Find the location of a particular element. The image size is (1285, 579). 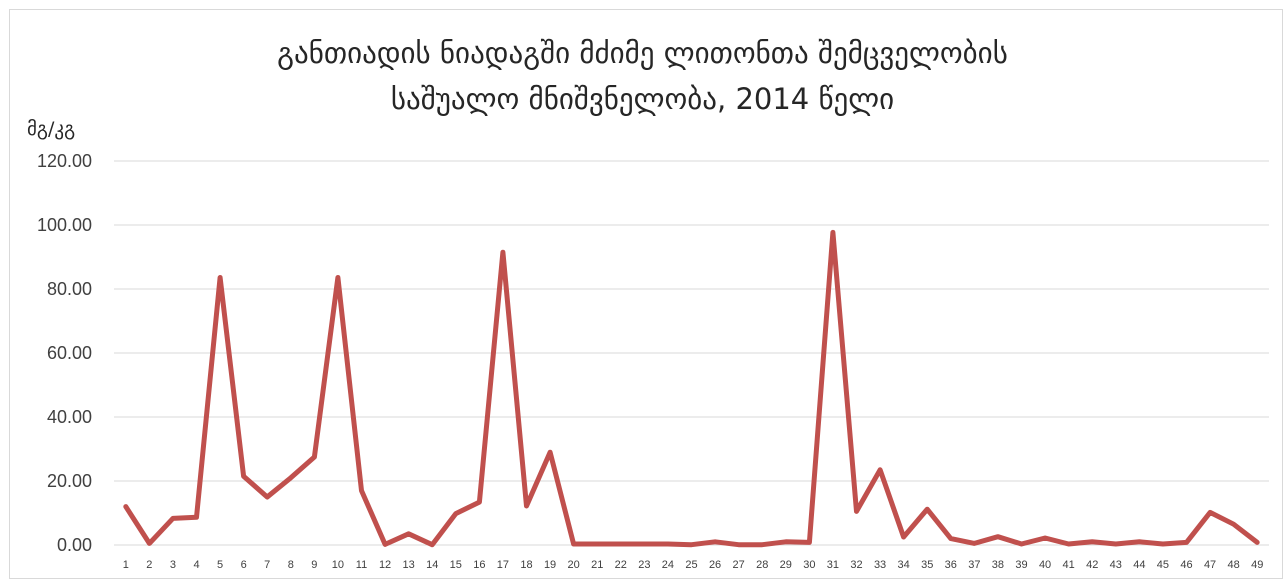

y-tick-label: 20.00 is located at coordinates (69, 481).